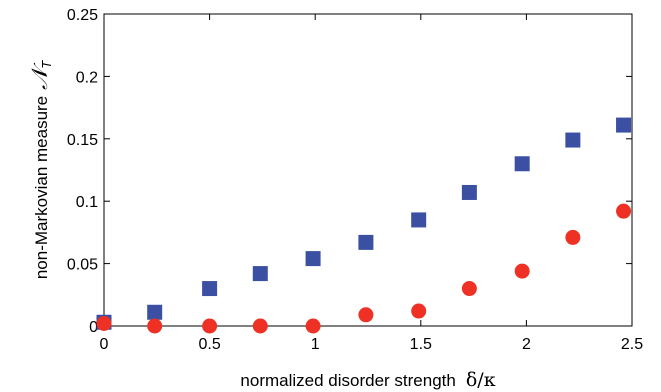 Image resolution: width=661 pixels, height=392 pixels. Describe the element at coordinates (209, 344) in the screenshot. I see `x-tick-label: 0.5` at that location.